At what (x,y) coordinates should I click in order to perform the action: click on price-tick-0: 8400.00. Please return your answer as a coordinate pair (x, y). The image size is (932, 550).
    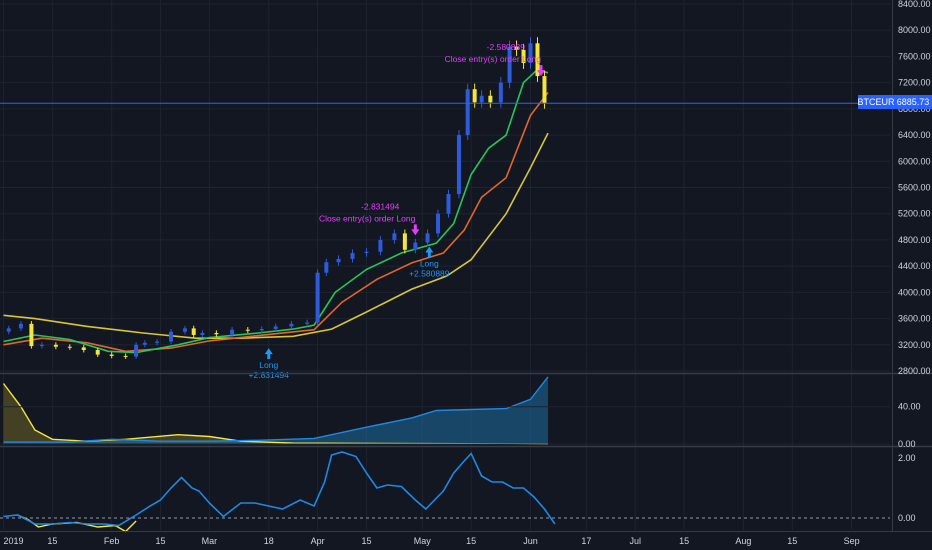
    Looking at the image, I should click on (914, 4).